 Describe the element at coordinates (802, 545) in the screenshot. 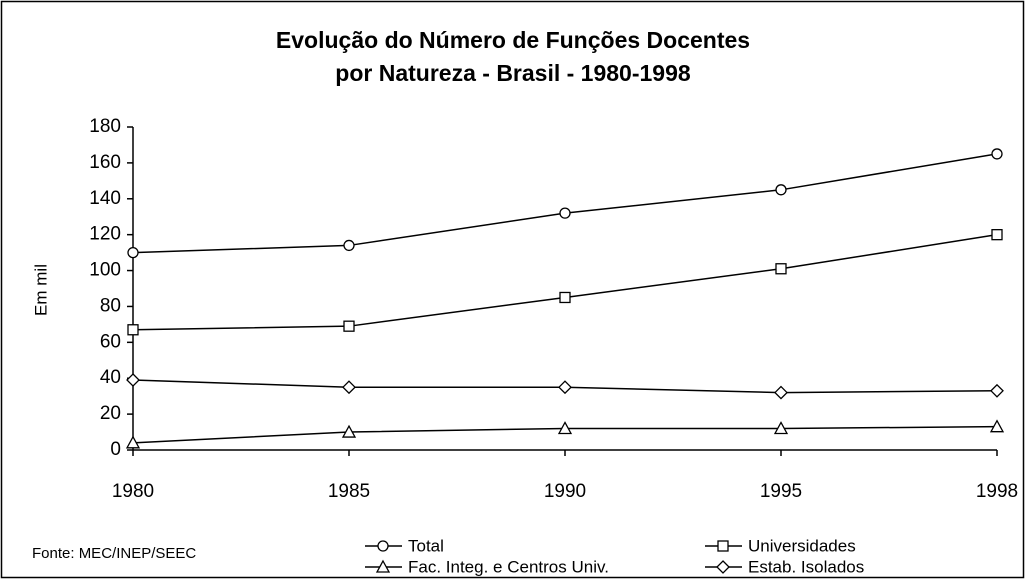

I see `legend-label: Universidades` at that location.